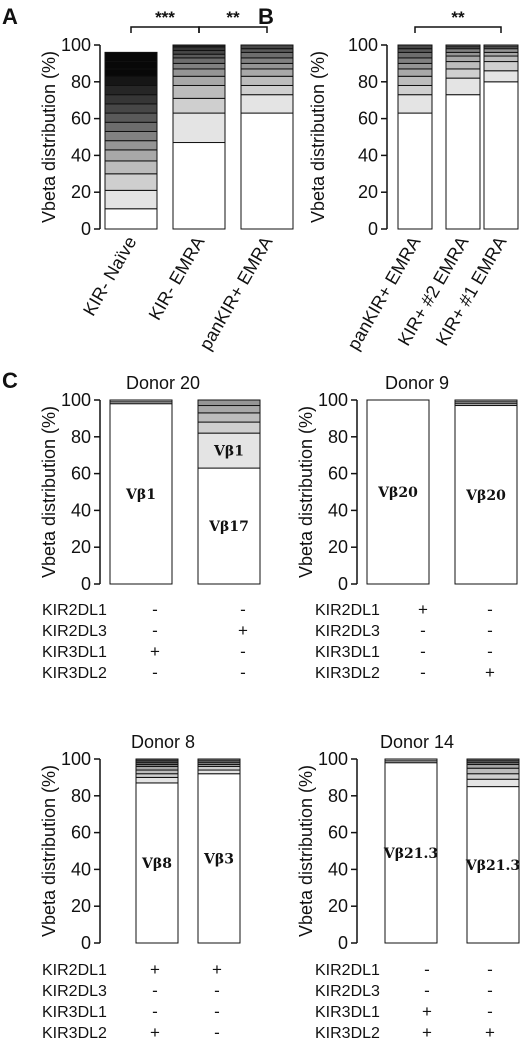  Describe the element at coordinates (218, 859) in the screenshot. I see `bar-segment-label: Vβ3` at that location.